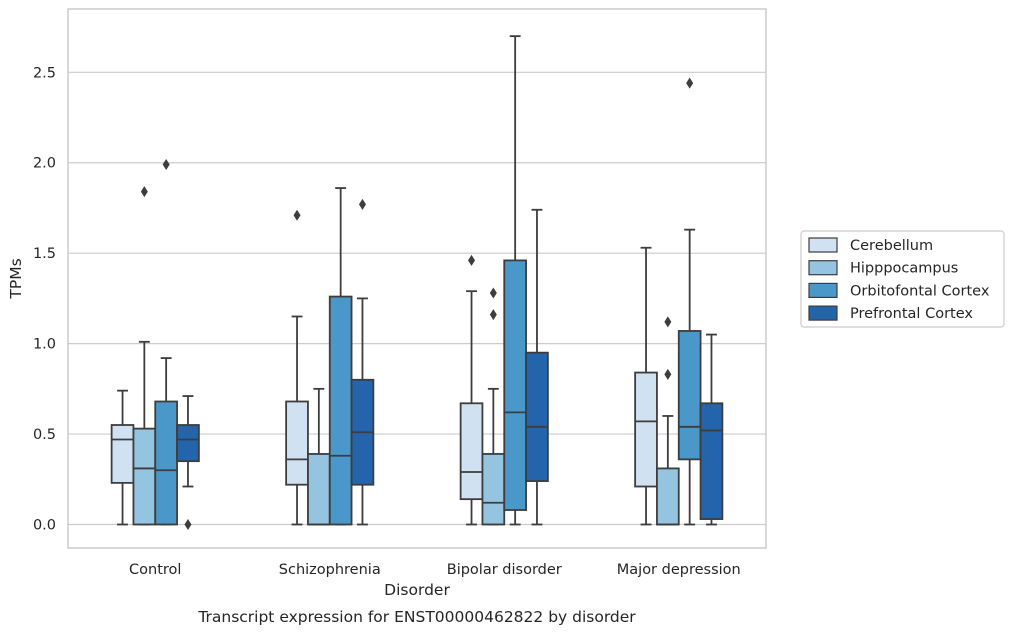  I want to click on box-hipppocampus-schizophrenia, so click(319, 456).